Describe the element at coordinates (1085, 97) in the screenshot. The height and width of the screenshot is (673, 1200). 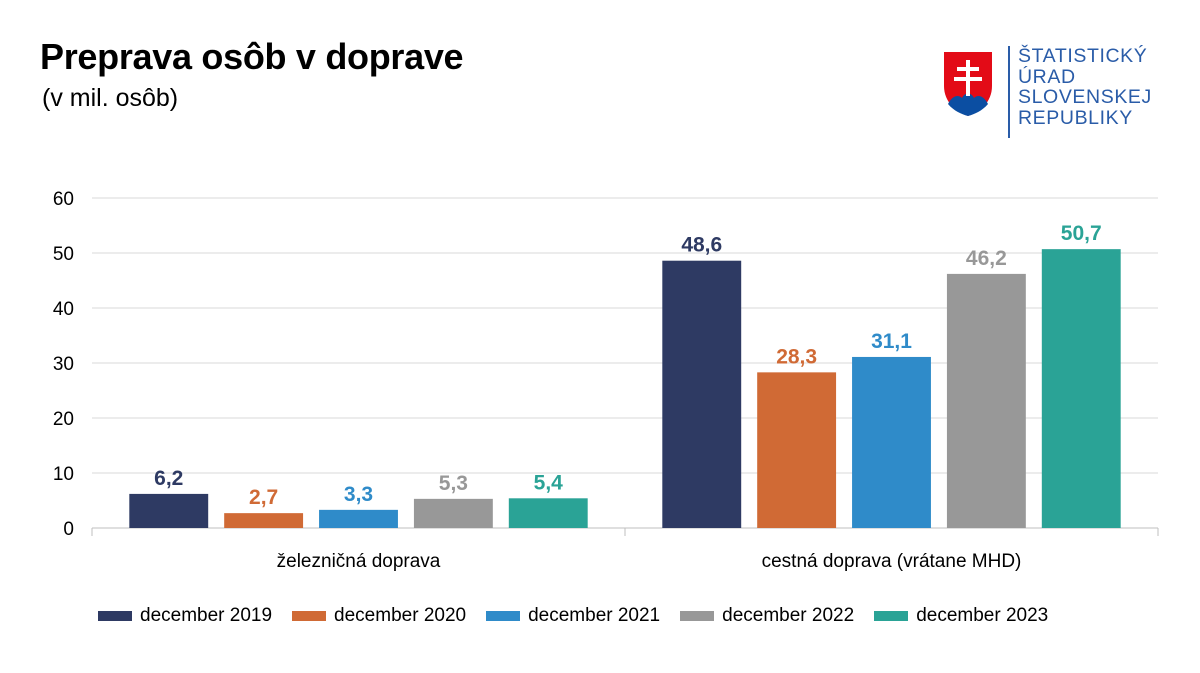
I see `logo-line: SLOVENSKEJ` at that location.